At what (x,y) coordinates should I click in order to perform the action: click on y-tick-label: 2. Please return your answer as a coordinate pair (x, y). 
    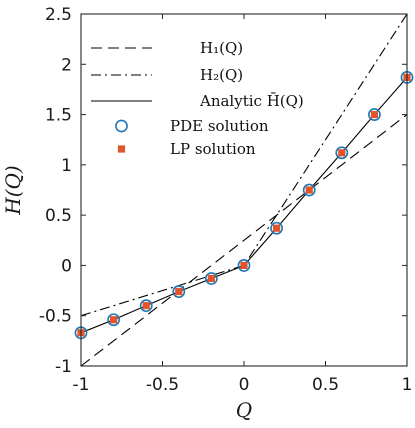
    Looking at the image, I should click on (66, 65).